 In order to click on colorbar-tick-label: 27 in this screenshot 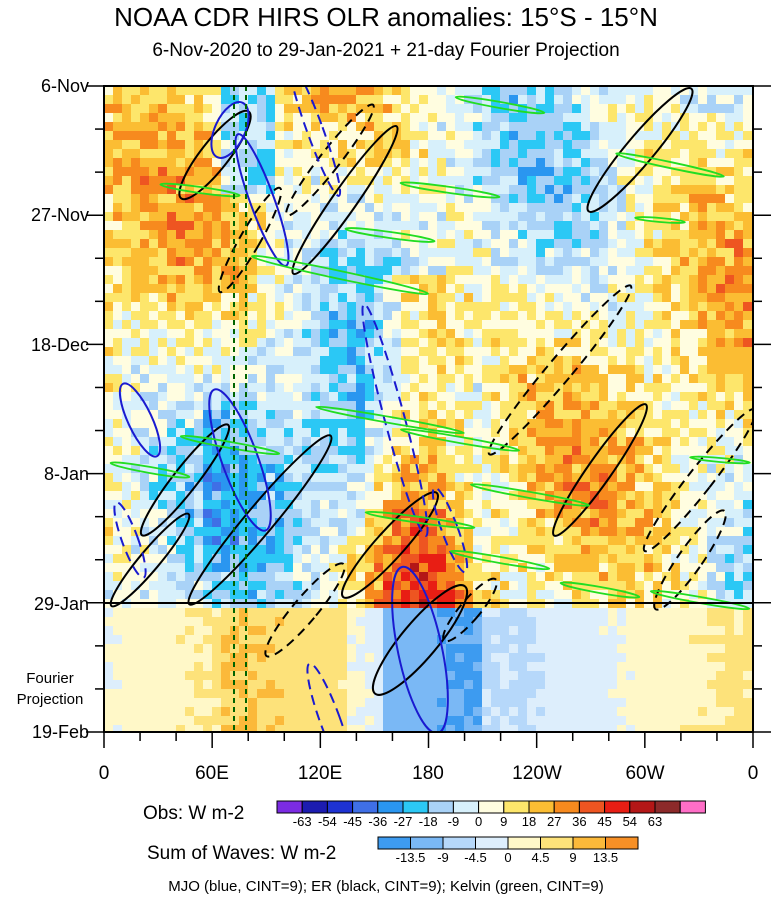, I will do `click(554, 821)`.